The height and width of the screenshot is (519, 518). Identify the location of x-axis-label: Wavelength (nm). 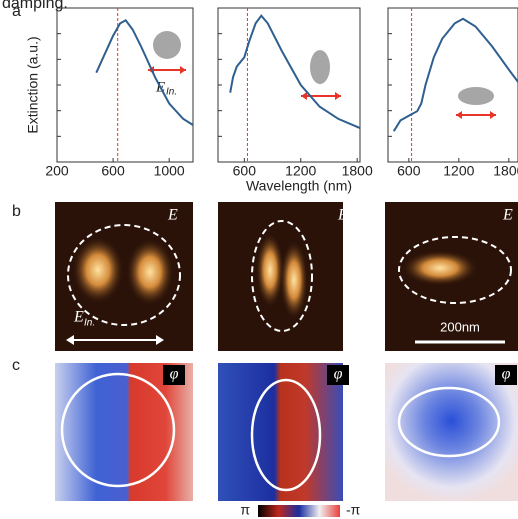
(299, 186).